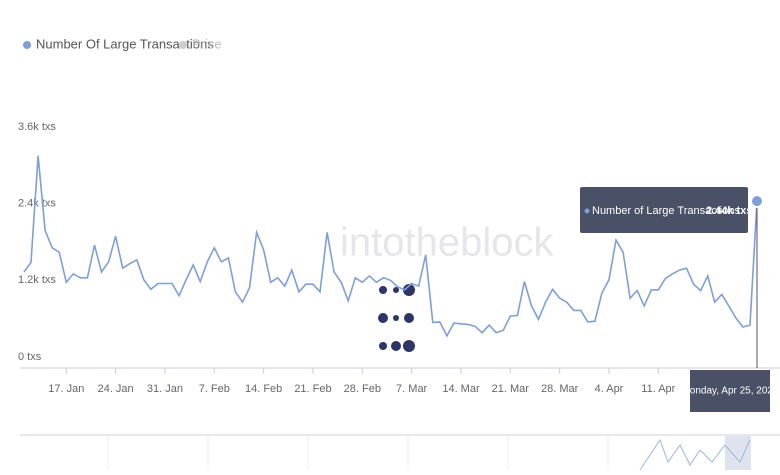 This screenshot has height=475, width=780. Describe the element at coordinates (37, 127) in the screenshot. I see `y-tick-label: 3.6k txs` at that location.